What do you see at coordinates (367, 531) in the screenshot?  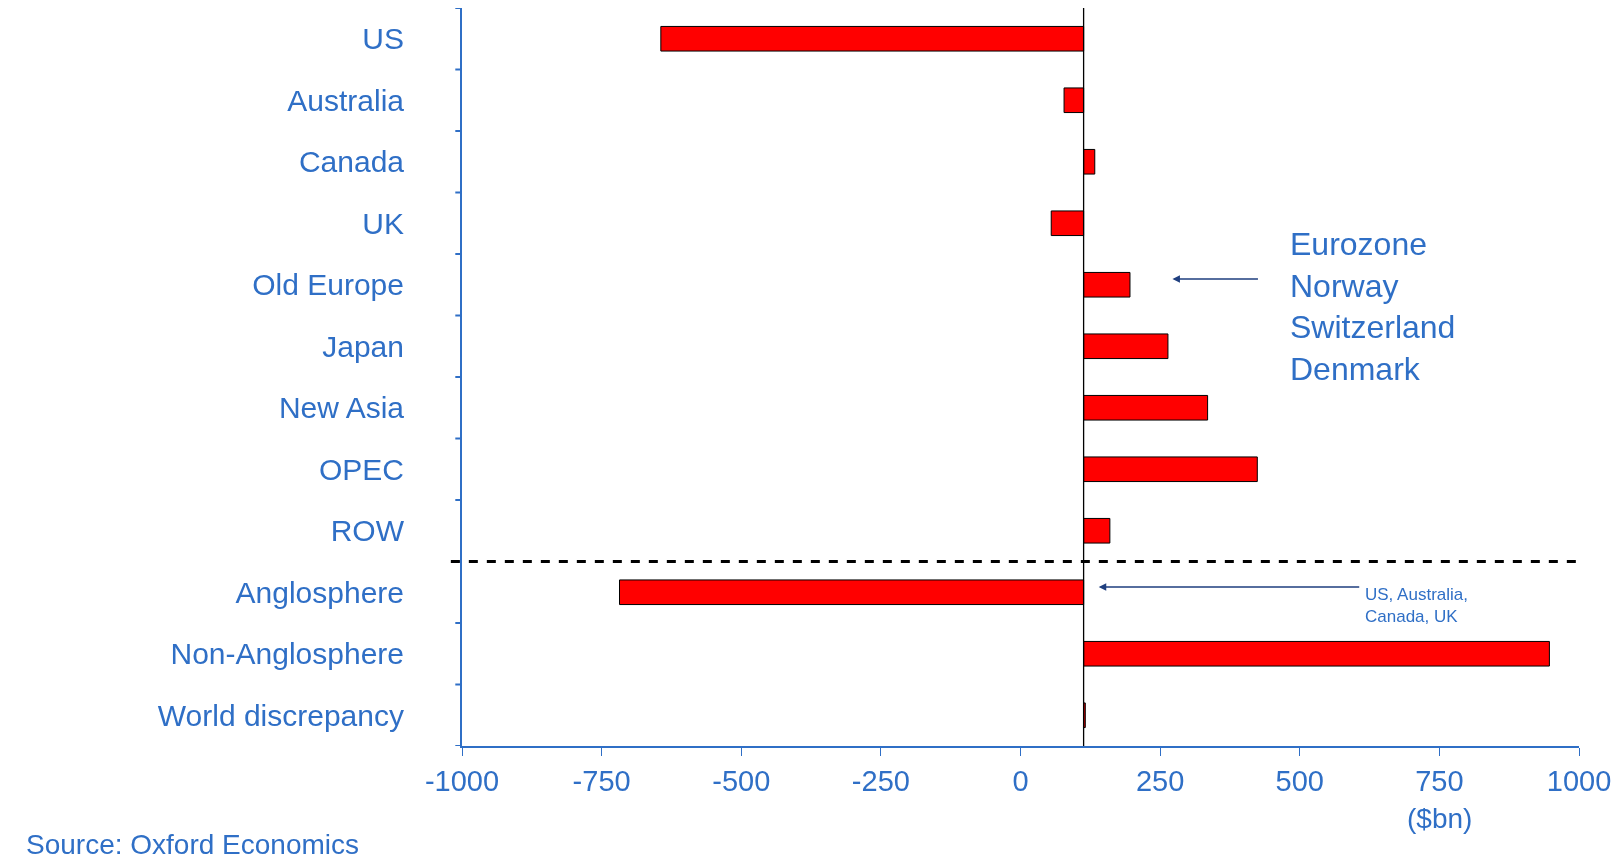 I see `y-tick-label: ROW` at bounding box center [367, 531].